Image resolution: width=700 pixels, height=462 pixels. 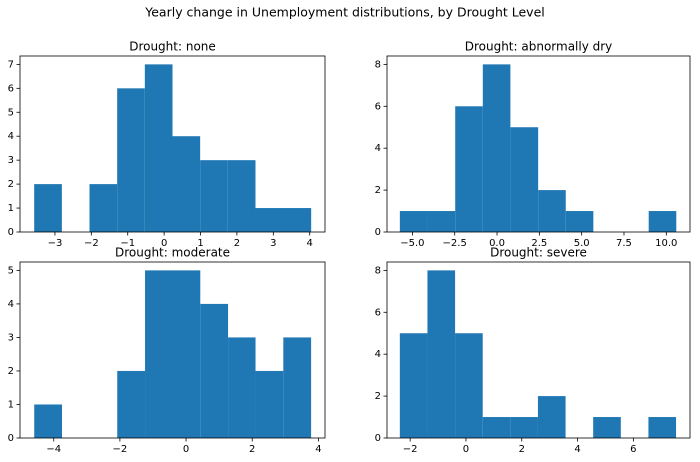 What do you see at coordinates (172, 253) in the screenshot?
I see `subplot-title: Drought: moderate` at bounding box center [172, 253].